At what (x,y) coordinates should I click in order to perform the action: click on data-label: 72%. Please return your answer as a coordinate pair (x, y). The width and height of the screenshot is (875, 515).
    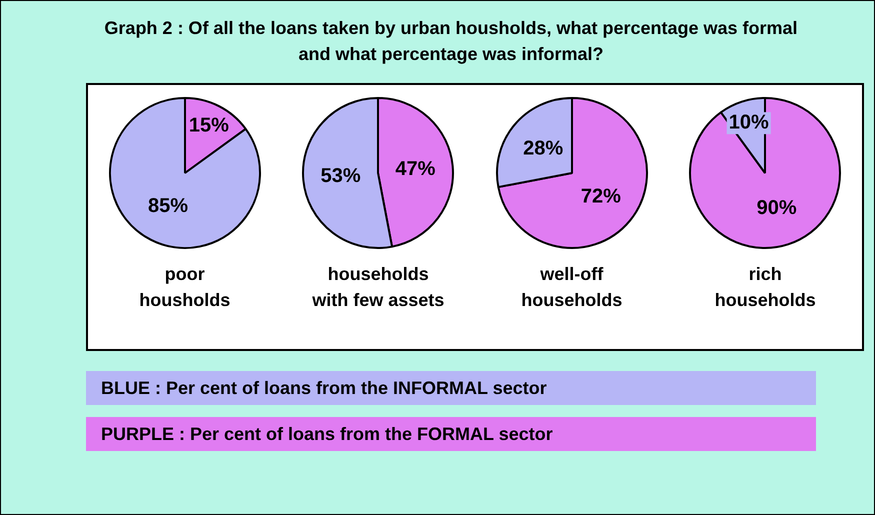
    Looking at the image, I should click on (600, 196).